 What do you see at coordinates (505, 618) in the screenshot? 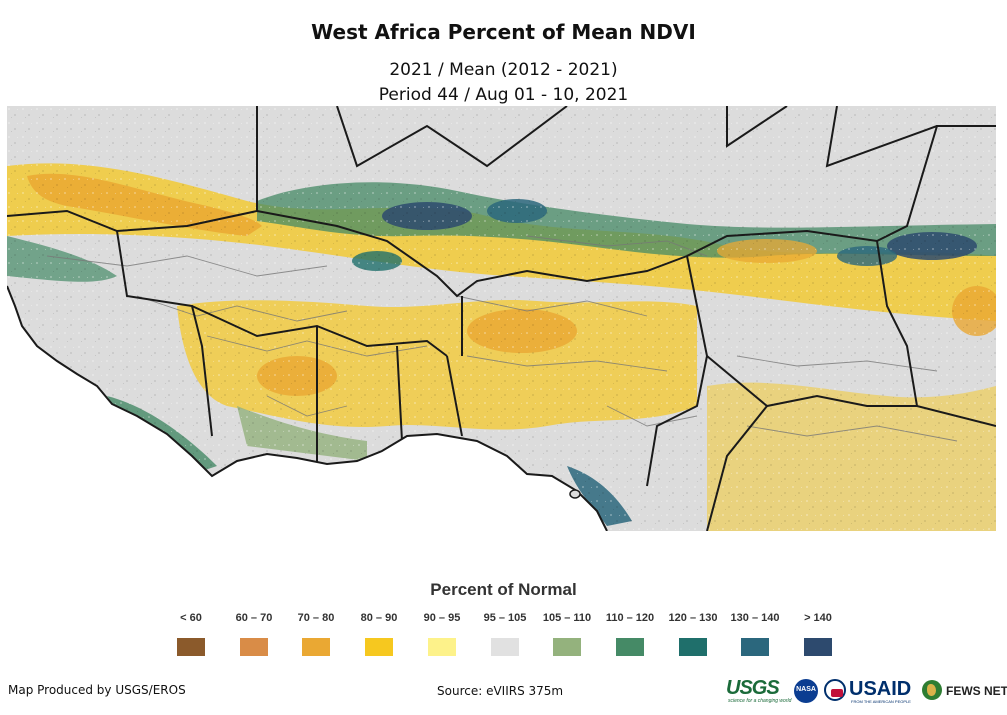
I see `legend-label: 95 – 105` at bounding box center [505, 618].